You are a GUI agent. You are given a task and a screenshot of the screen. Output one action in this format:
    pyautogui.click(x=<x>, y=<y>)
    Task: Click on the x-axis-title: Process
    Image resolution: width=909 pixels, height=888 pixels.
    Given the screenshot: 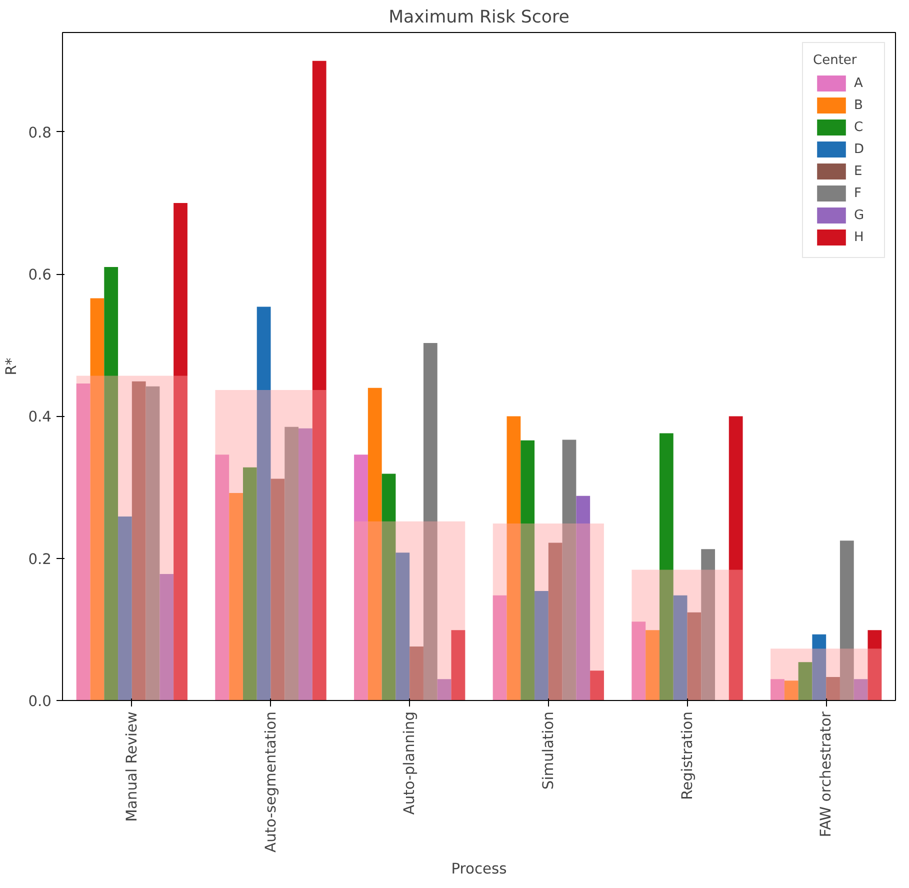 What is the action you would take?
    pyautogui.click(x=479, y=869)
    